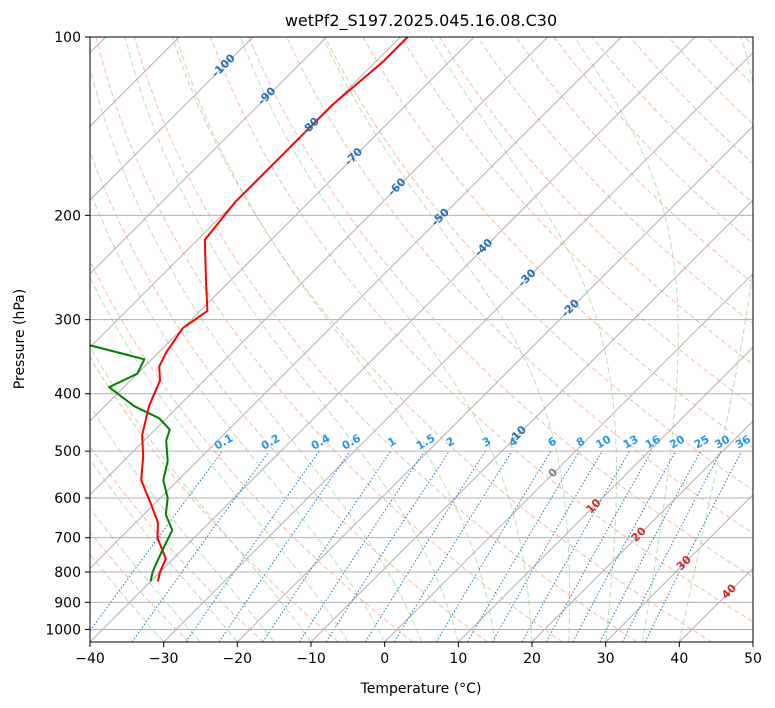 Image resolution: width=775 pixels, height=708 pixels. What do you see at coordinates (440, 216) in the screenshot?
I see `isotherm-label: -50` at bounding box center [440, 216].